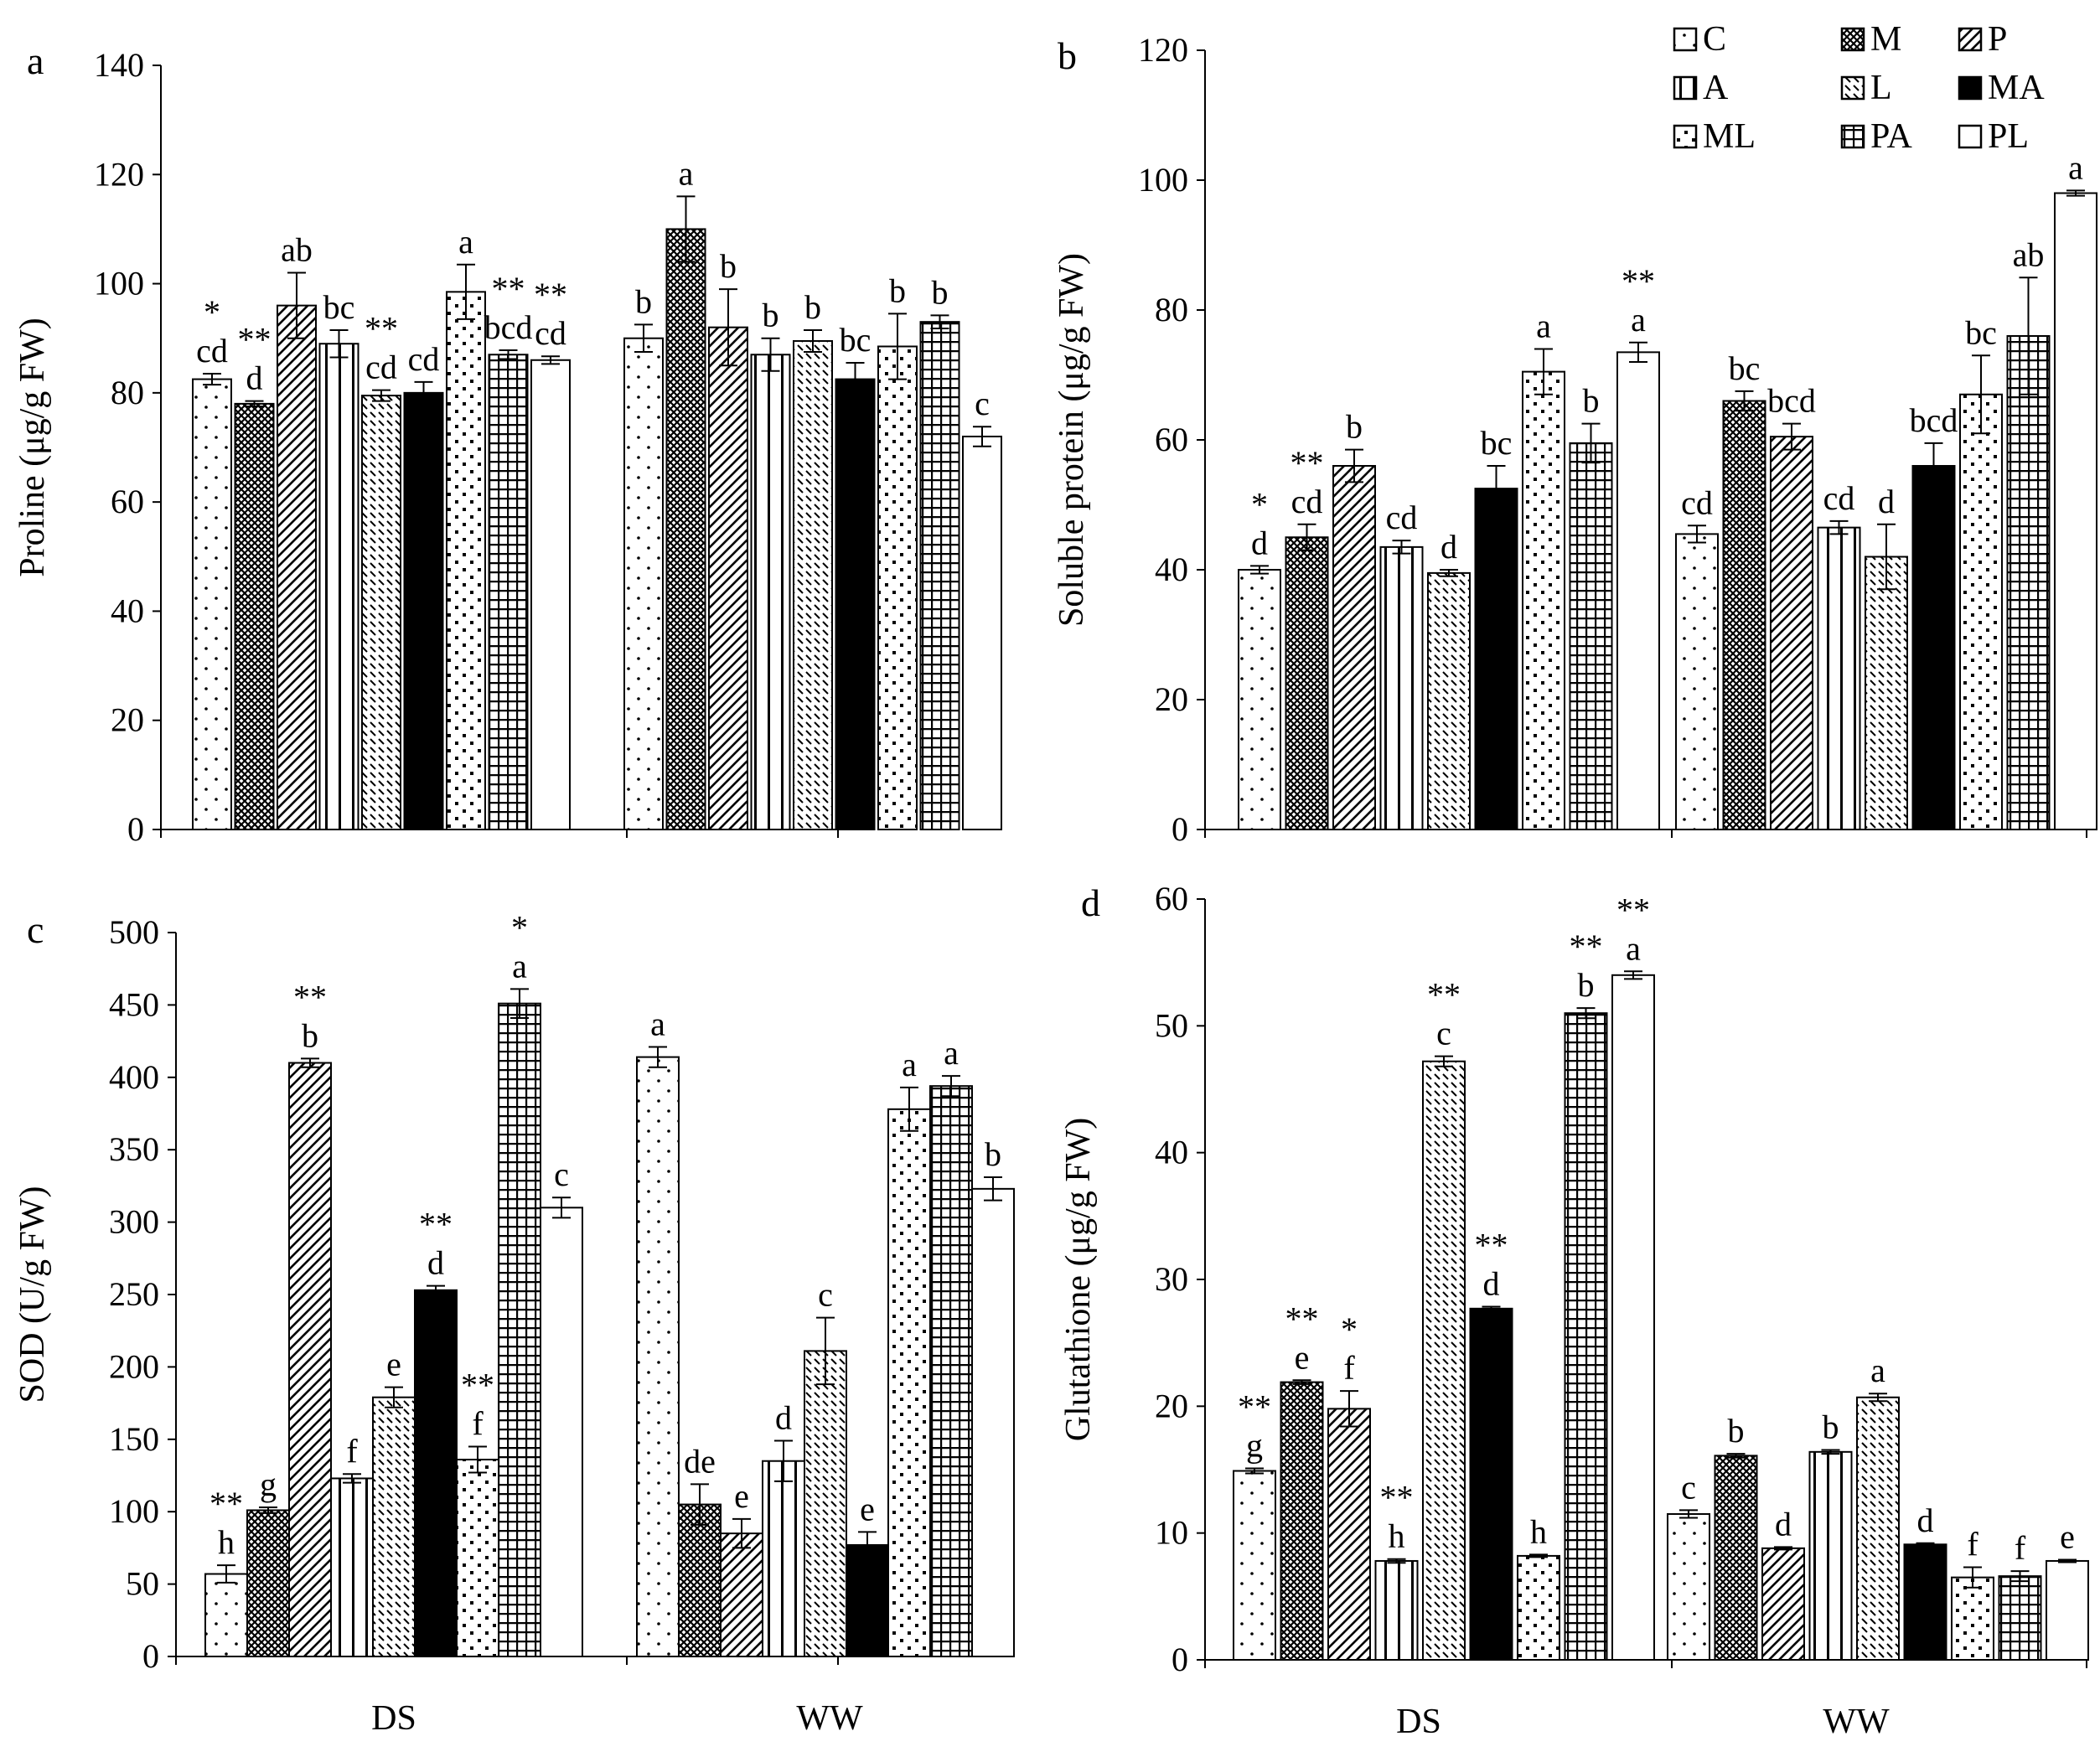 Image resolution: width=2100 pixels, height=1752 pixels. Describe the element at coordinates (2029, 254) in the screenshot. I see `significance-letter: ab` at that location.